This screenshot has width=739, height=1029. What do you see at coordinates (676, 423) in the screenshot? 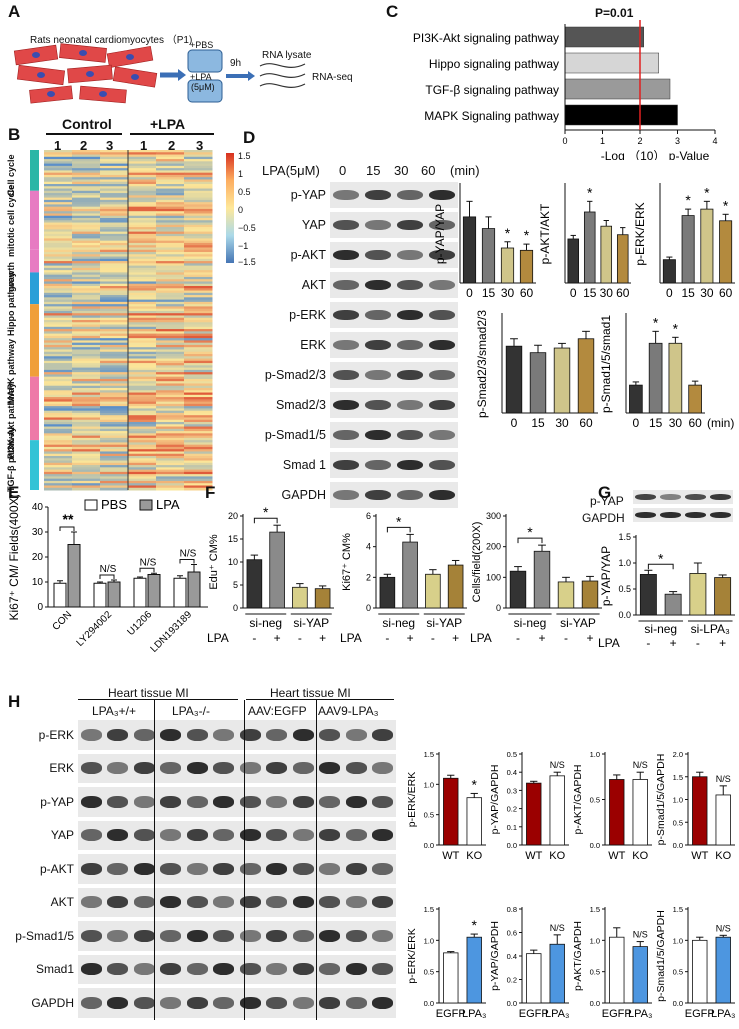
I see `chartD4-xlabel-2: 30` at bounding box center [676, 423].